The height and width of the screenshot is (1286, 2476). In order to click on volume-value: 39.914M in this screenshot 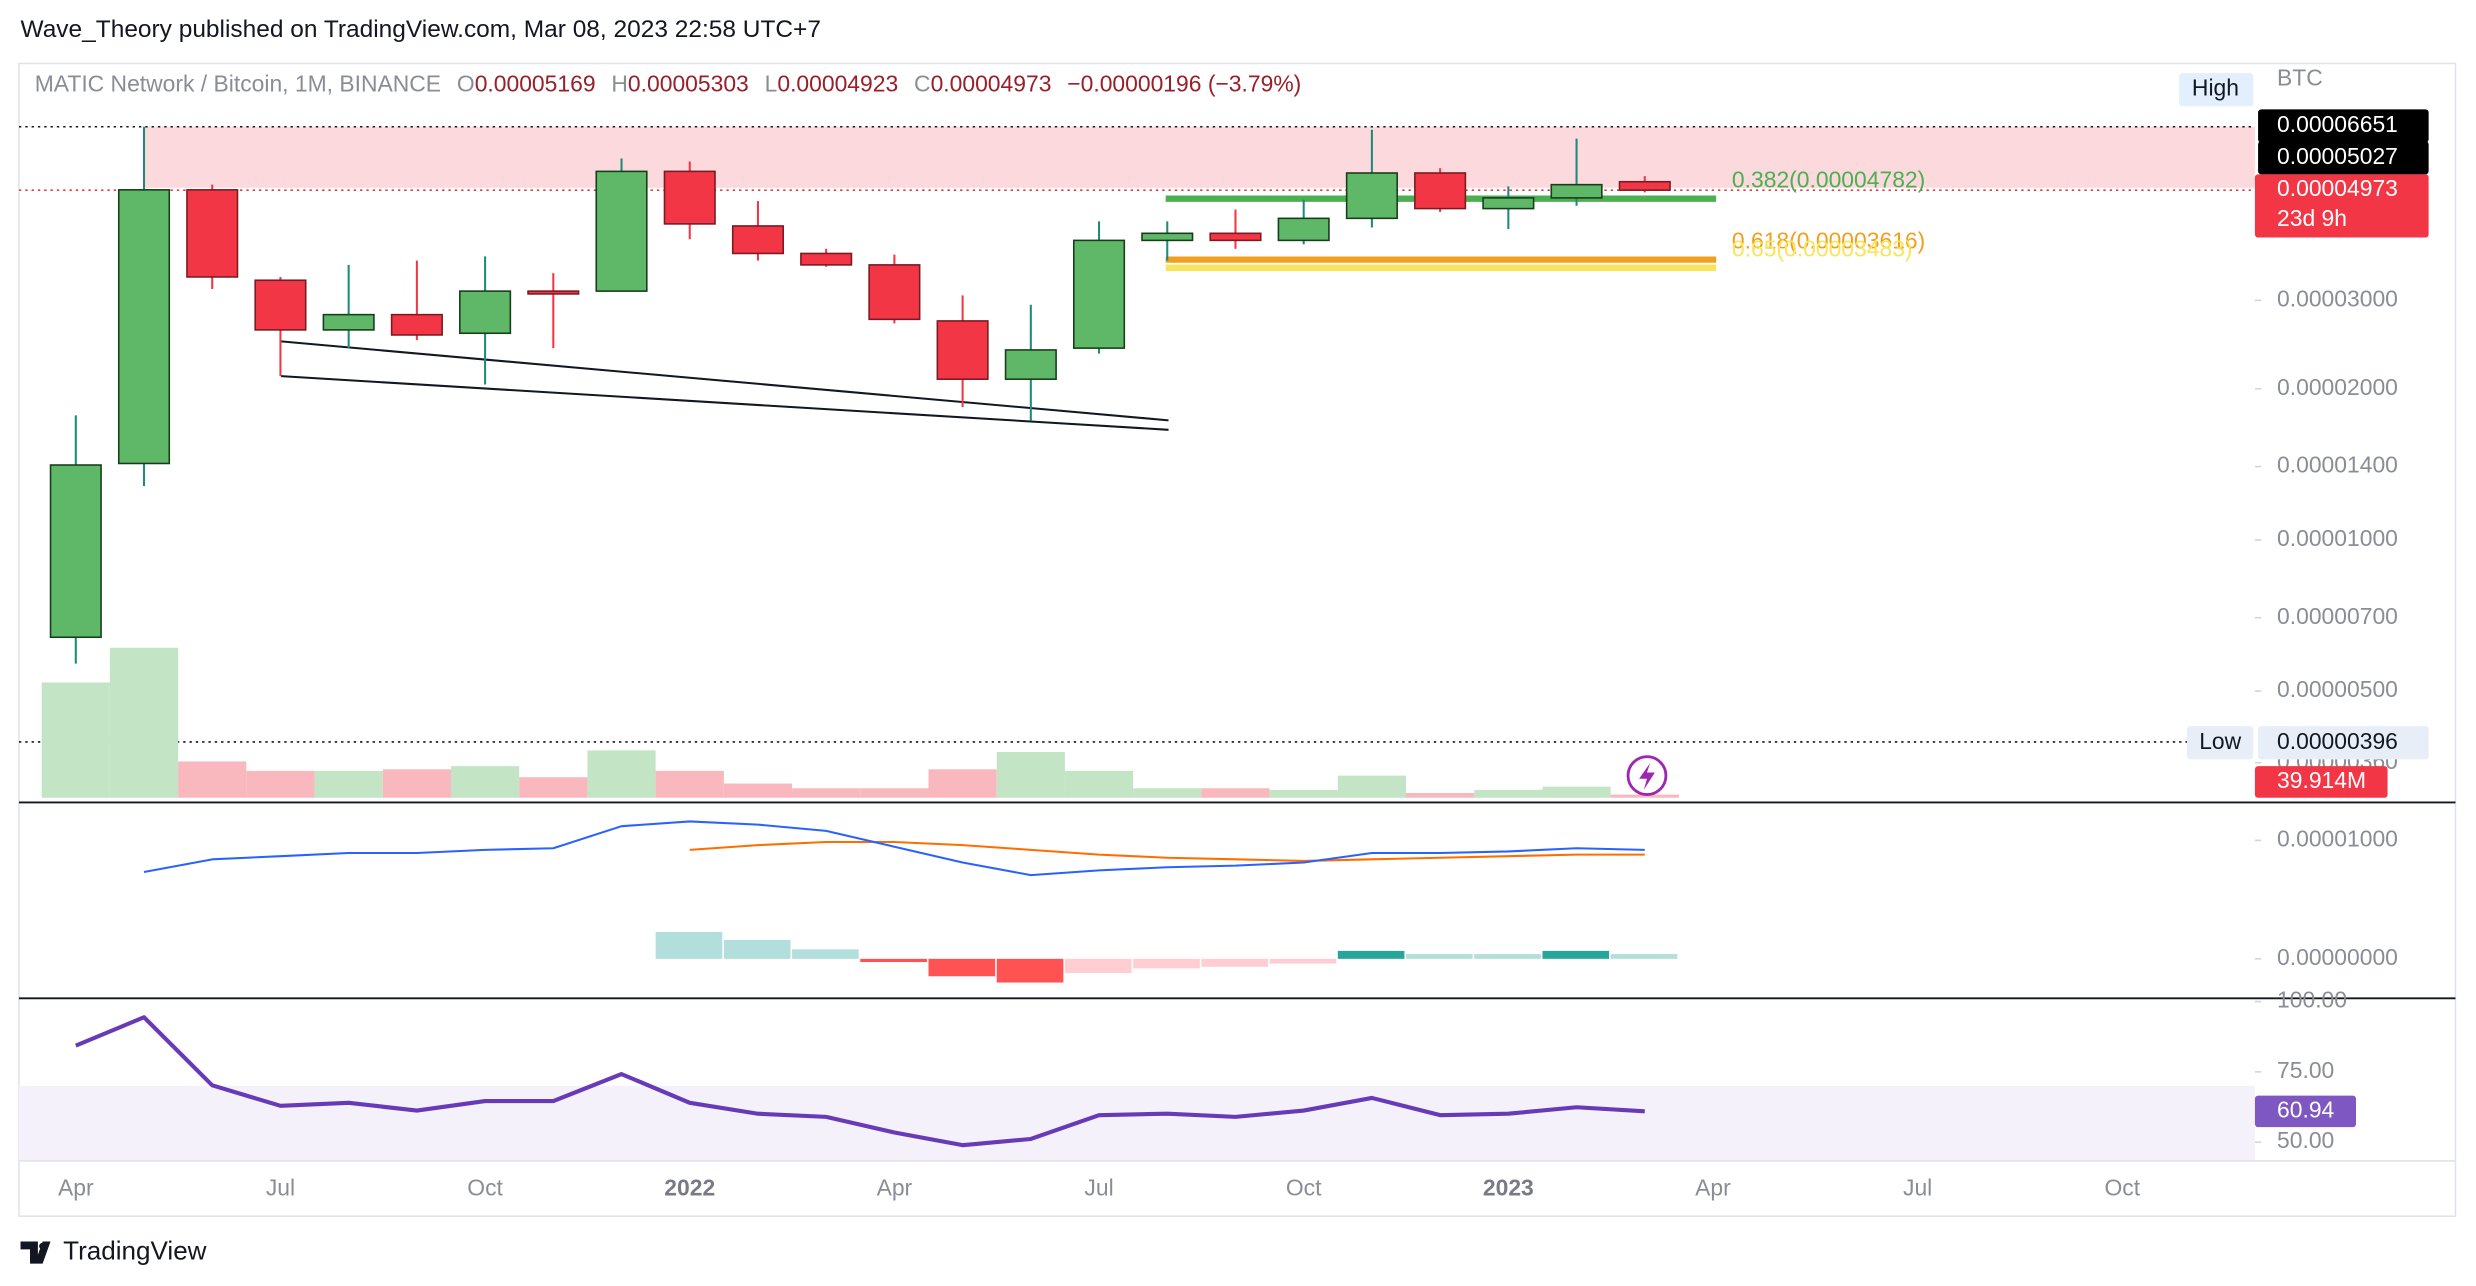, I will do `click(2321, 780)`.